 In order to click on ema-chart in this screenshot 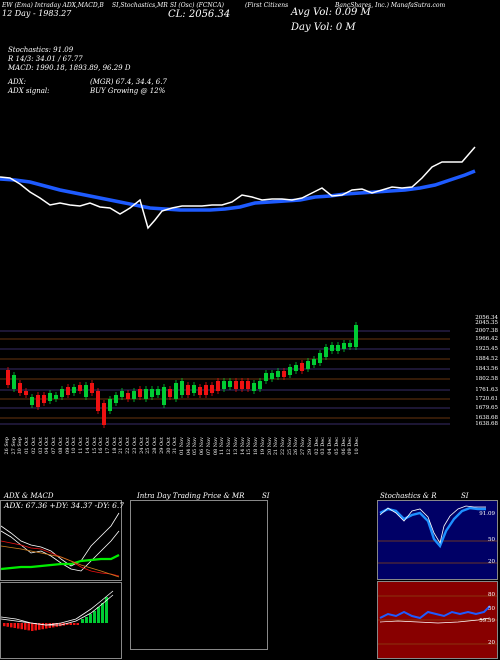, I will do `click(238, 188)`.